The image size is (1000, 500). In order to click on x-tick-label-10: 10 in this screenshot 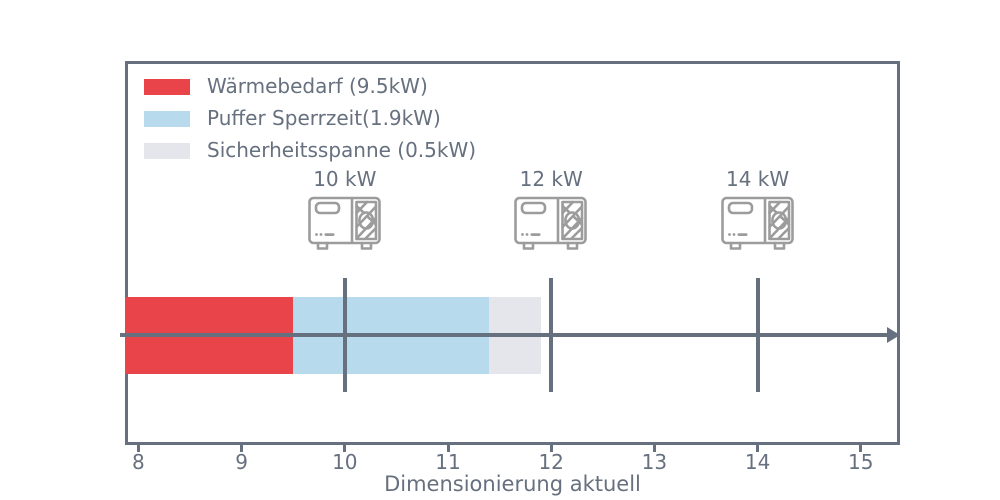, I will do `click(345, 462)`.